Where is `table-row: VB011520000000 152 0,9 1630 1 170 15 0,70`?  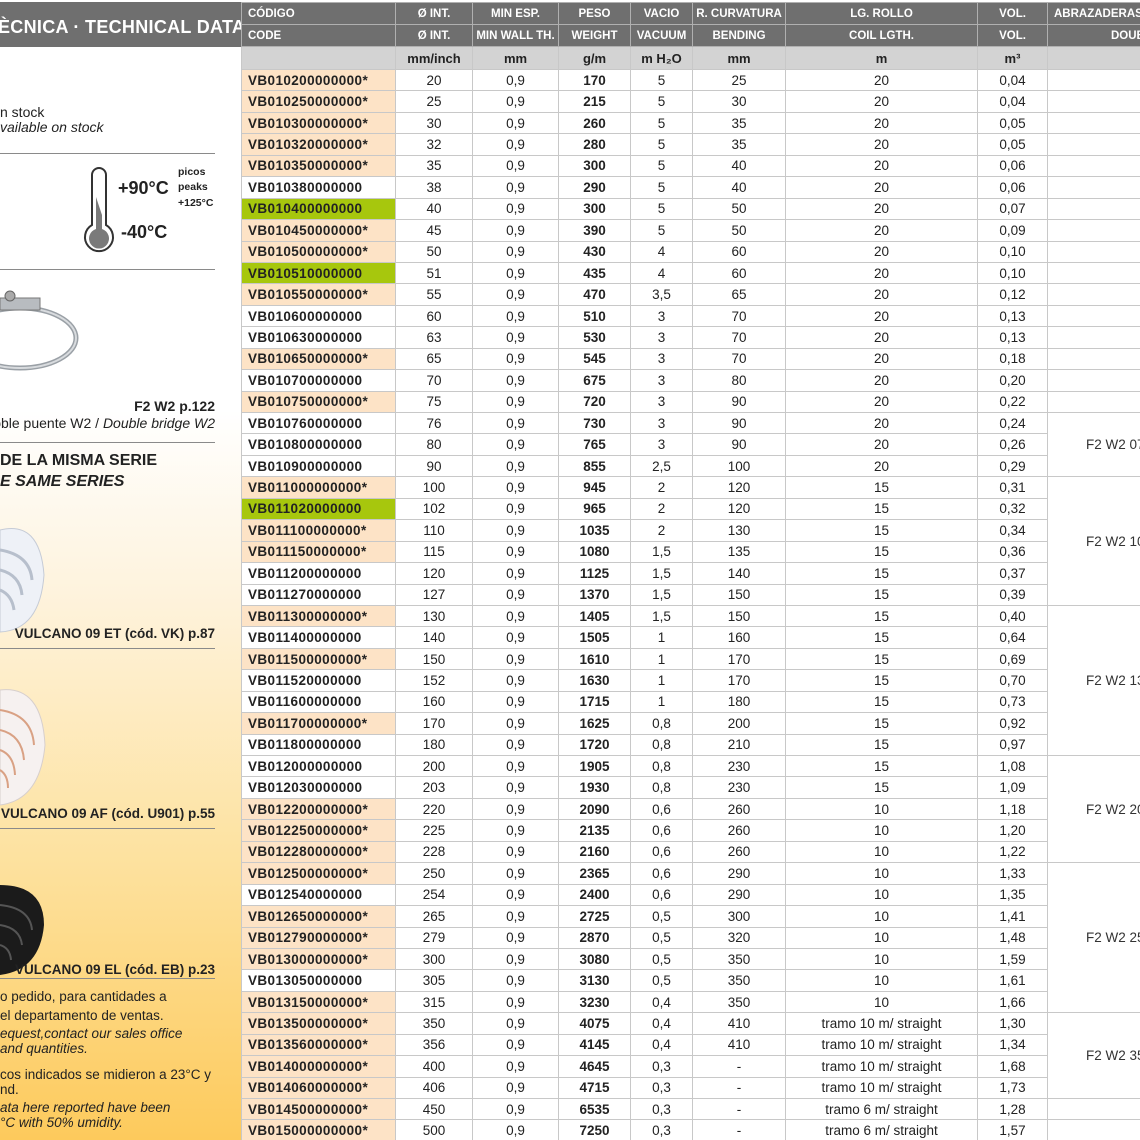
table-row: VB011520000000 152 0,9 1630 1 170 15 0,70 is located at coordinates (690, 680).